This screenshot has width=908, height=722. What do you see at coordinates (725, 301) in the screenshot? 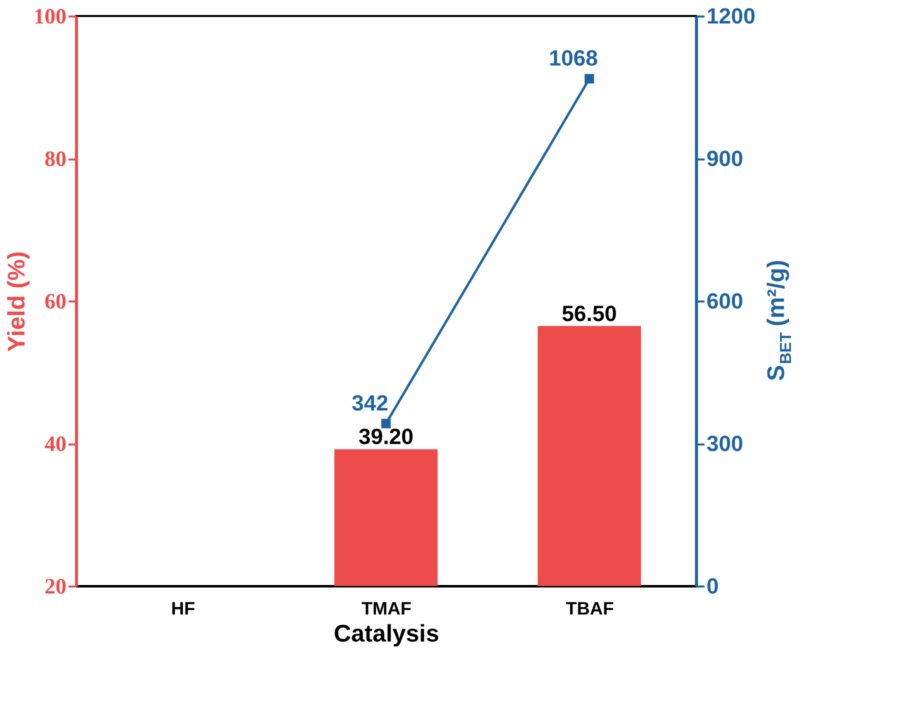
I see `y2-tick-label: 600` at bounding box center [725, 301].